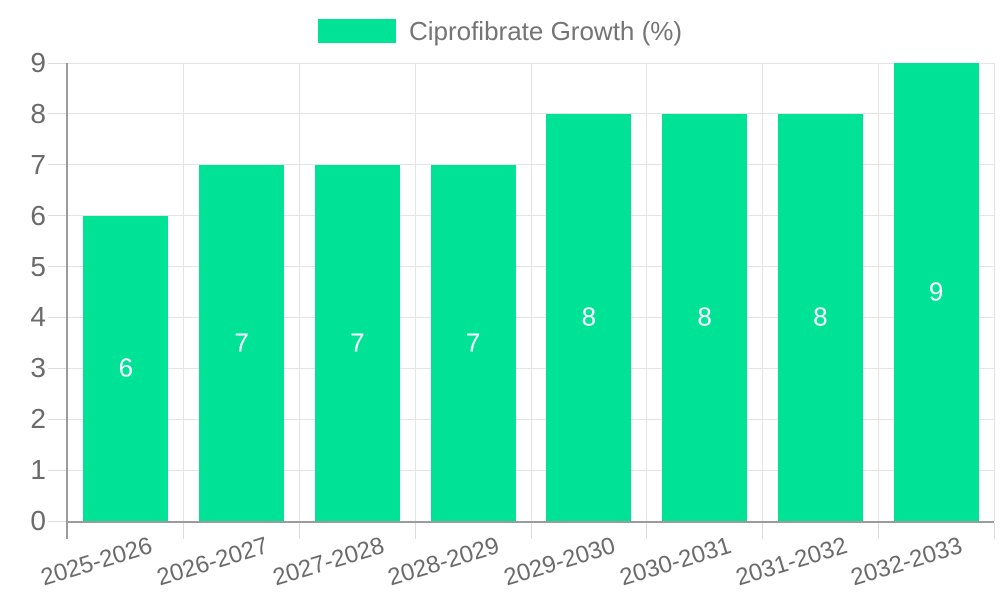 The height and width of the screenshot is (600, 1000). I want to click on y-axis-tick-label-8: 8, so click(38, 113).